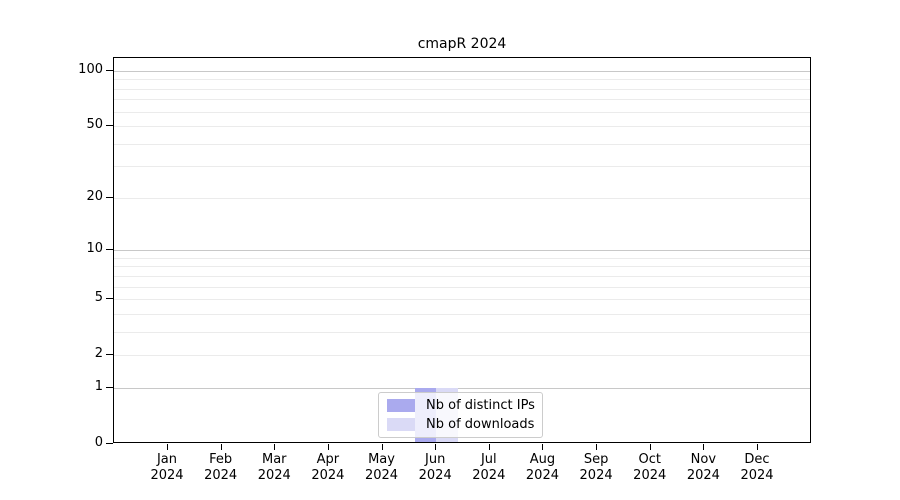 The height and width of the screenshot is (500, 900). I want to click on x-tick-label: Jan 2024, so click(167, 468).